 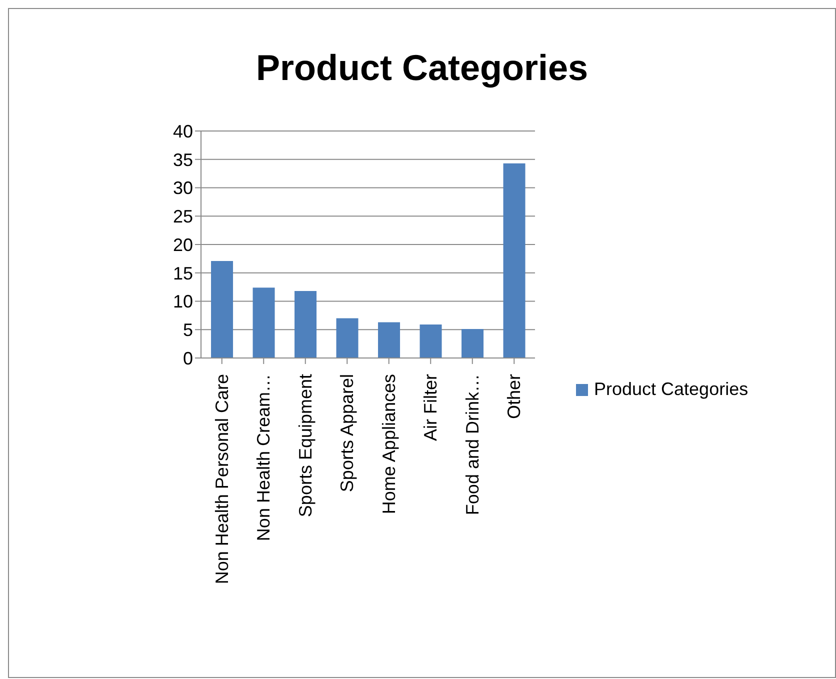 What do you see at coordinates (514, 397) in the screenshot?
I see `x-tick-label: Other` at bounding box center [514, 397].